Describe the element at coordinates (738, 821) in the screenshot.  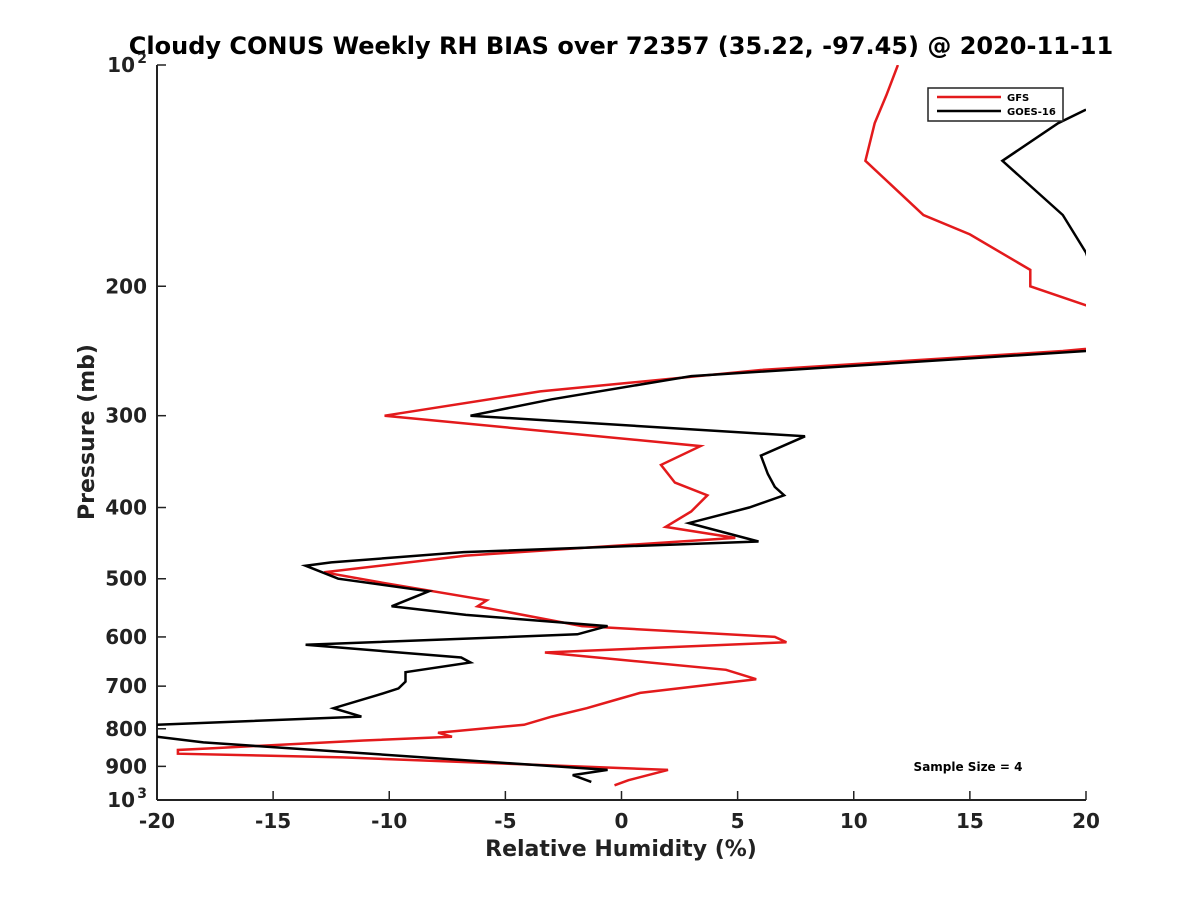
I see `x-tick-label: 5` at that location.